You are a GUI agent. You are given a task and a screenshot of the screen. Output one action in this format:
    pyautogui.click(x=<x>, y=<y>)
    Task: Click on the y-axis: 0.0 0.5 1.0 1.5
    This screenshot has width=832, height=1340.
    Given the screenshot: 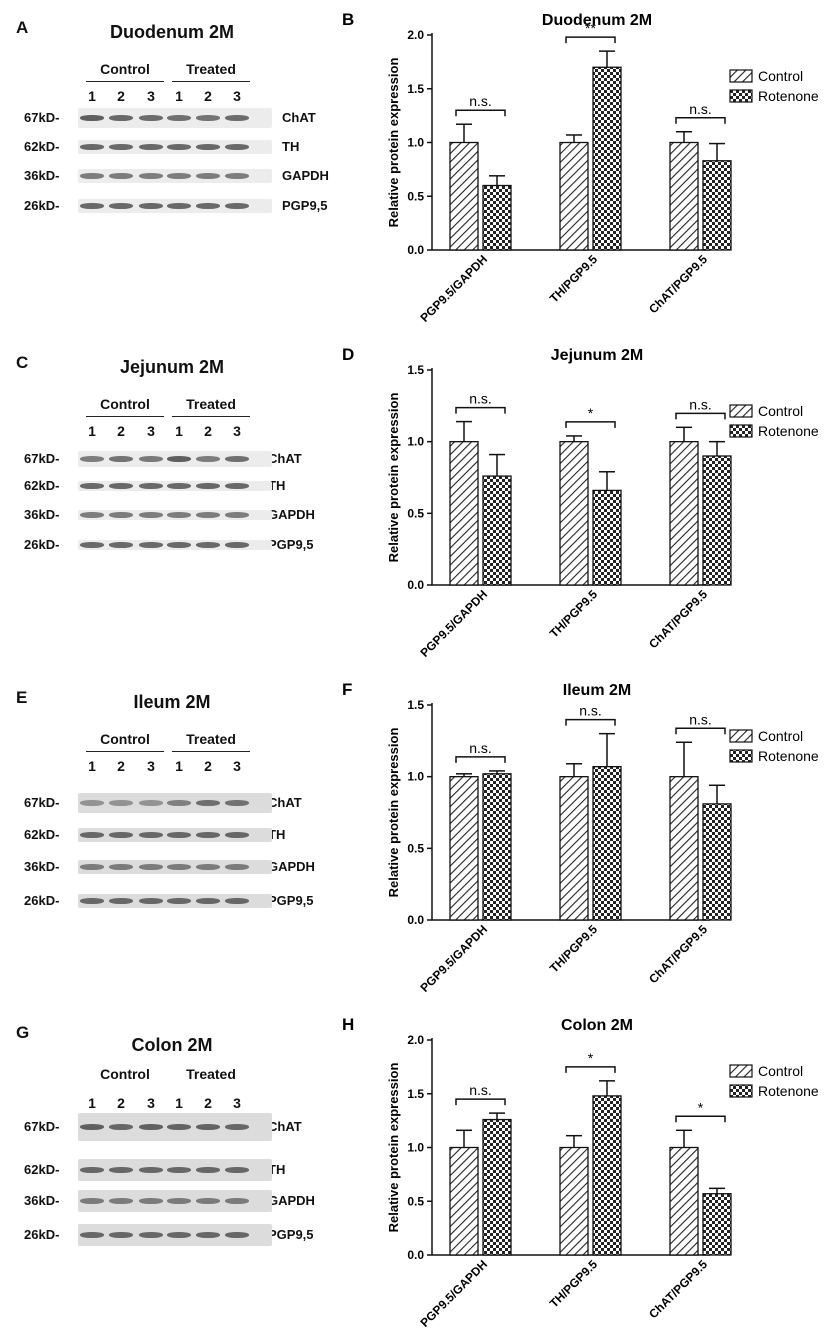 What is the action you would take?
    pyautogui.click(x=420, y=812)
    